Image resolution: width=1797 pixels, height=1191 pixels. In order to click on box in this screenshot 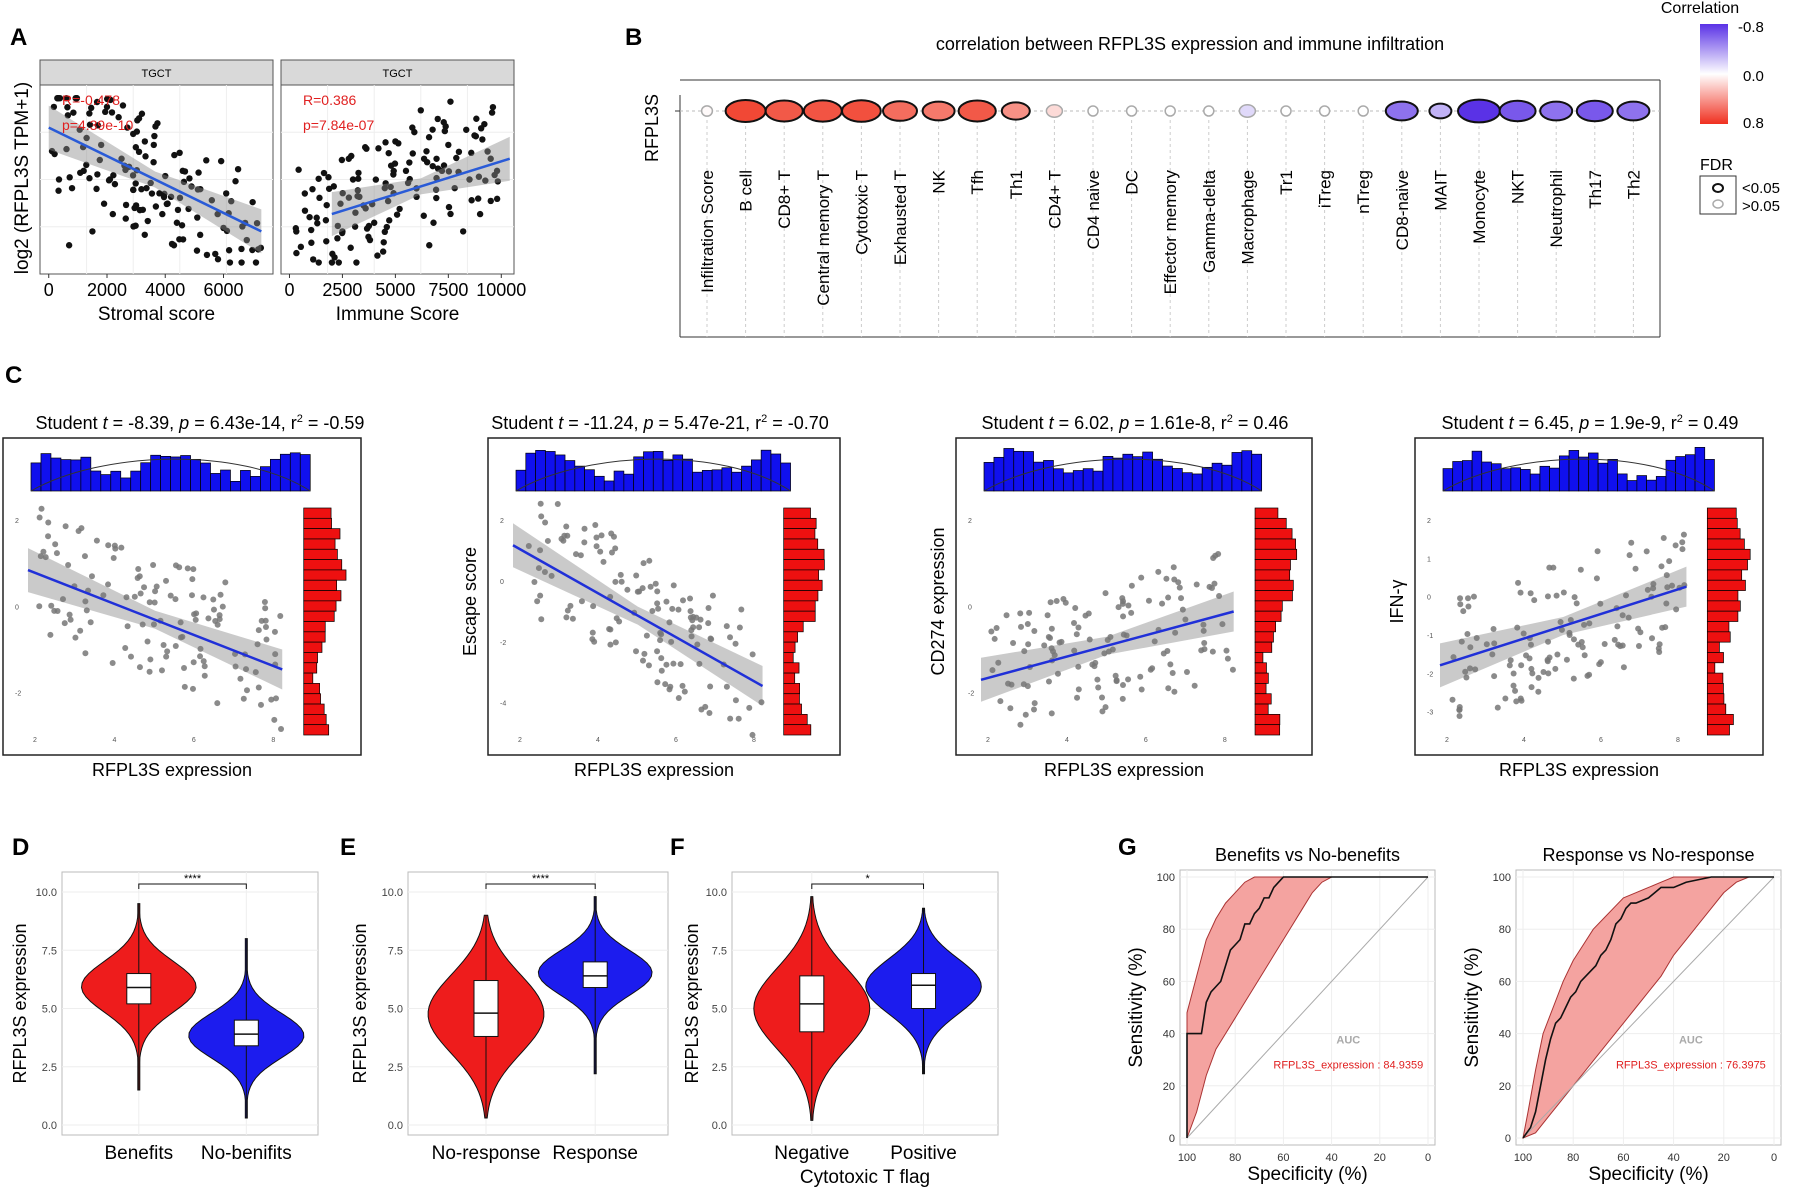, I will do `click(486, 1008)`.